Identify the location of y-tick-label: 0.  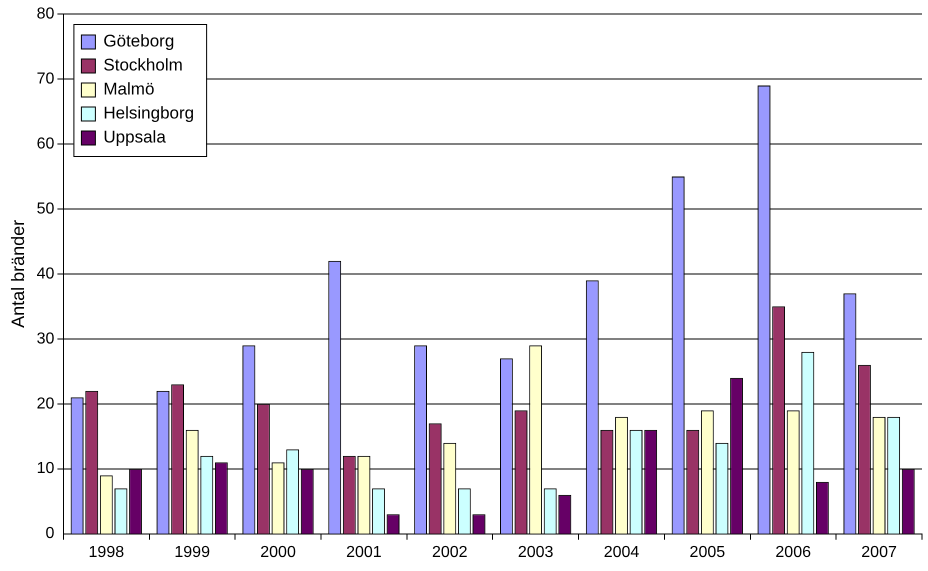
(49, 533).